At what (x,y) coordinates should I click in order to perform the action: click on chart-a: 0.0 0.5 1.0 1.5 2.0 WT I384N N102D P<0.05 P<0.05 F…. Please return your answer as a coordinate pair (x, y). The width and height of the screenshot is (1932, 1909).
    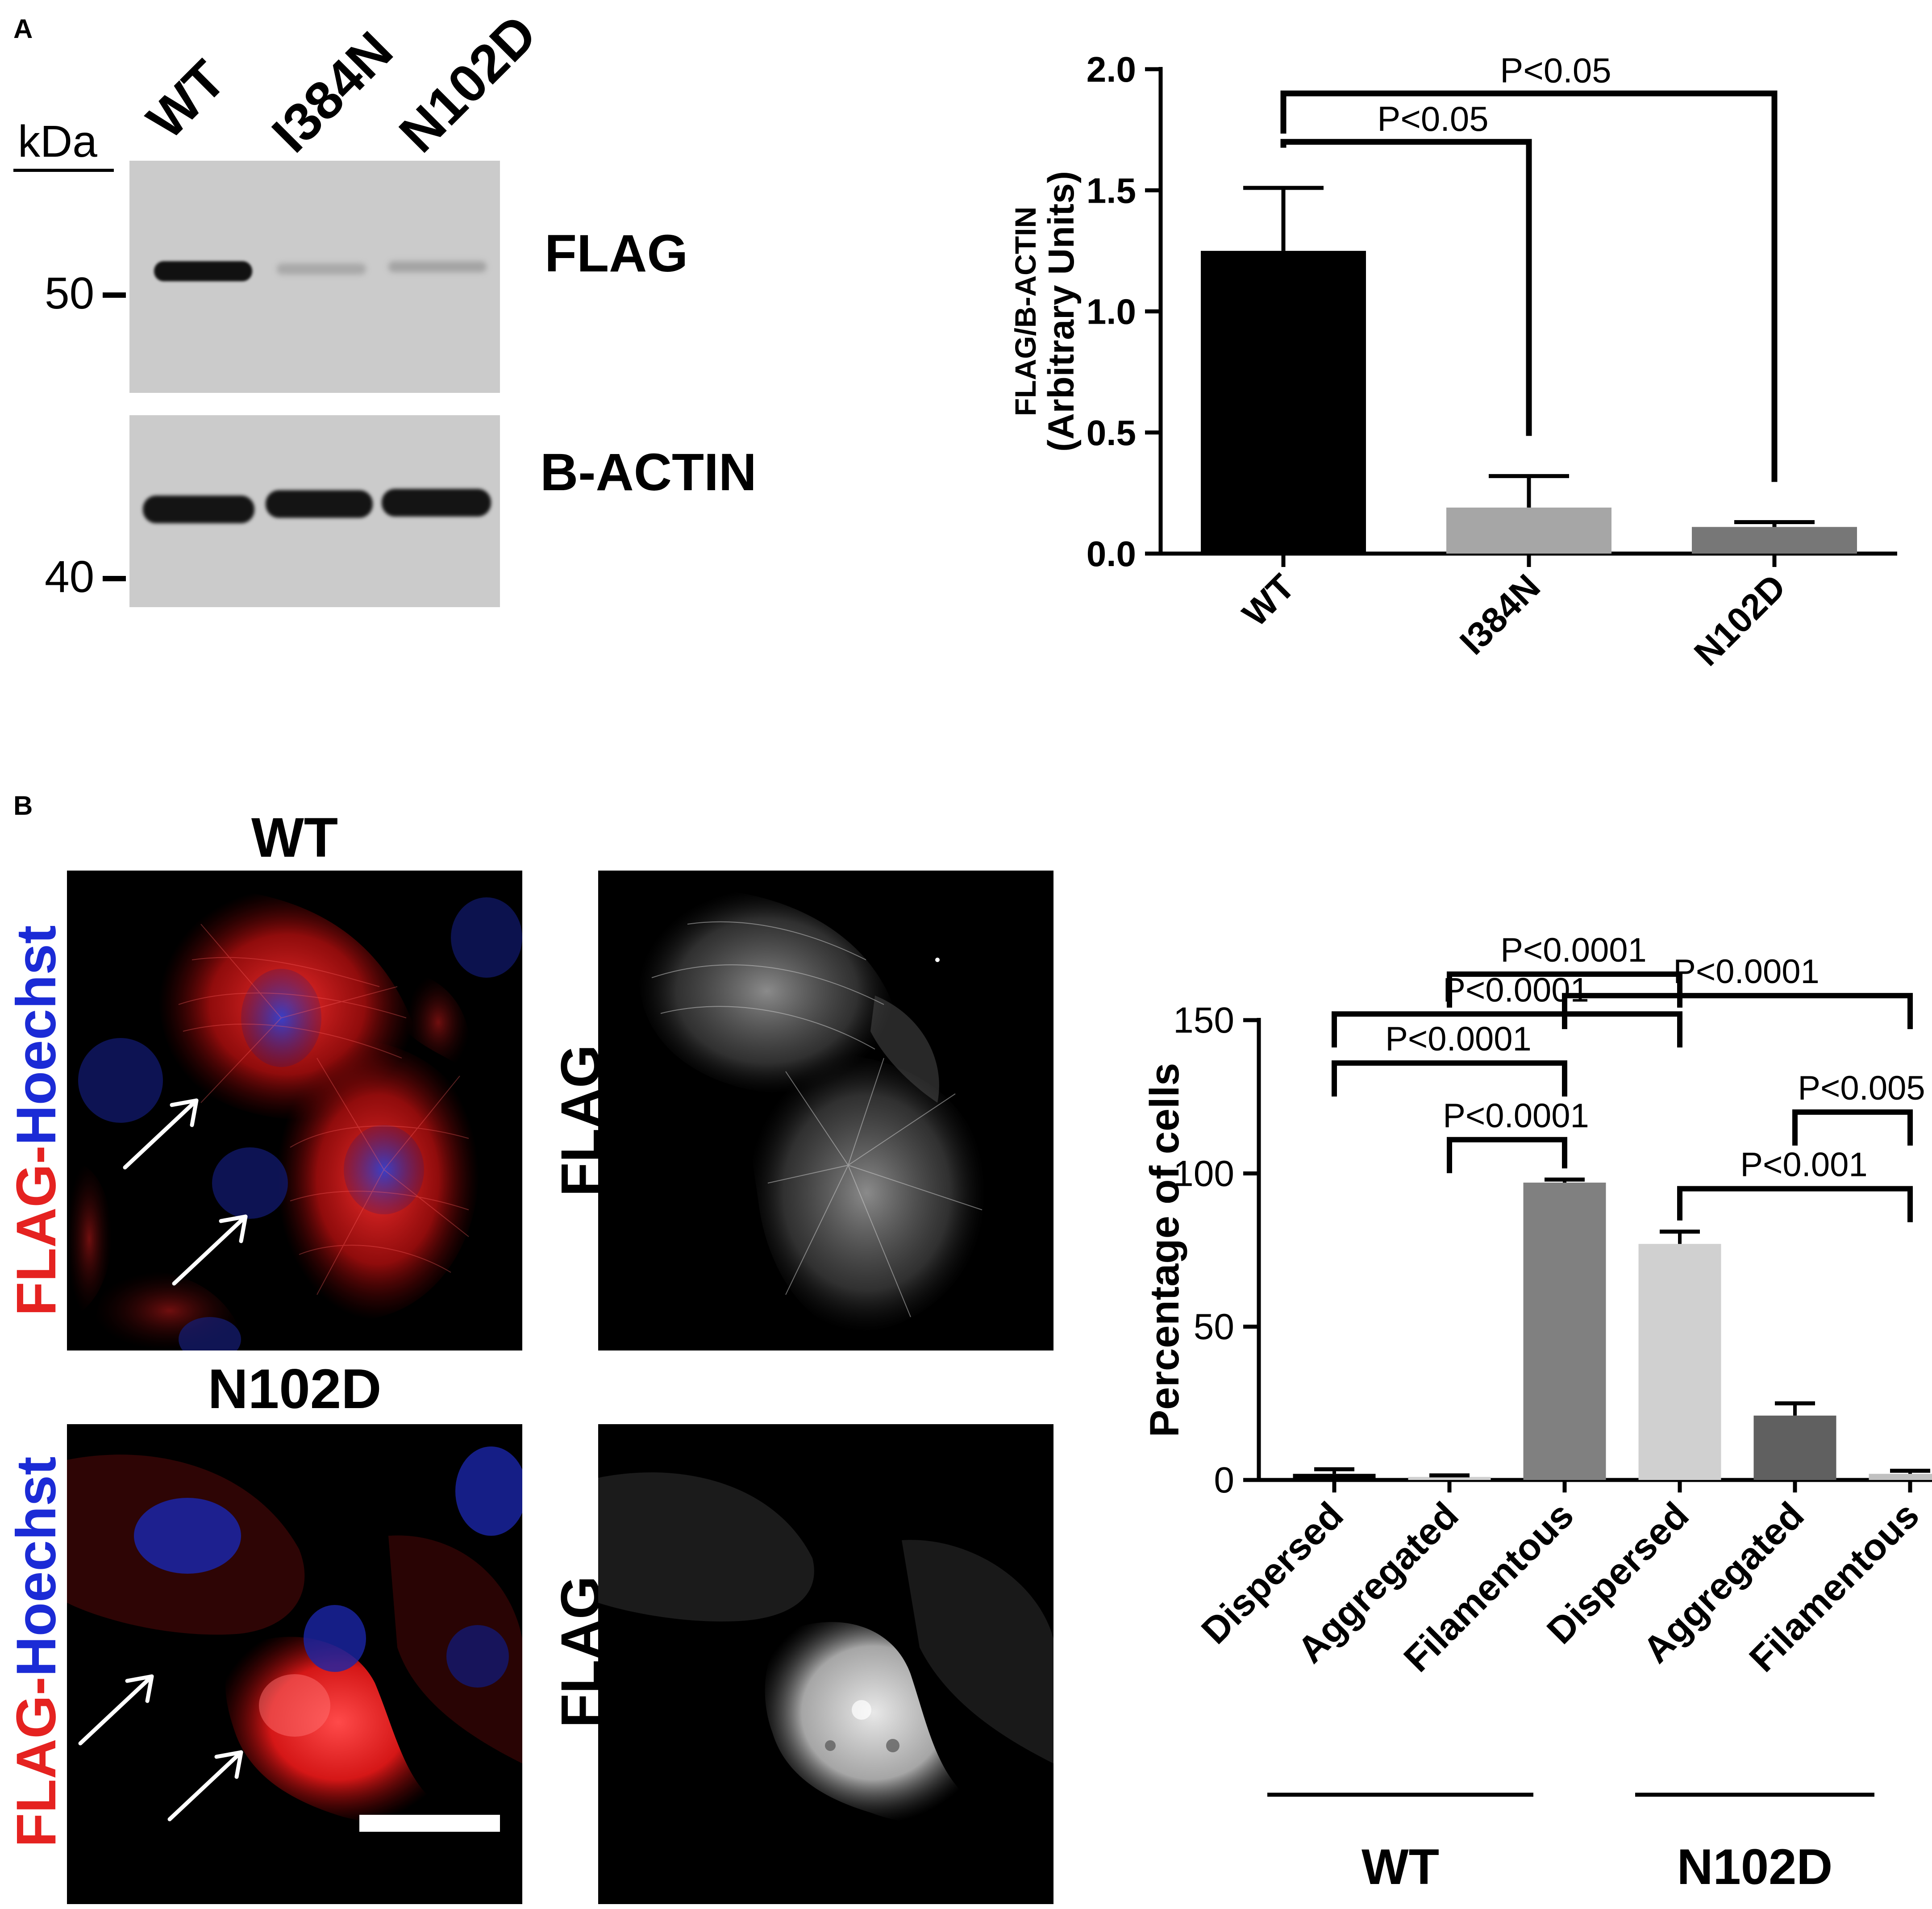
    Looking at the image, I should click on (1453, 361).